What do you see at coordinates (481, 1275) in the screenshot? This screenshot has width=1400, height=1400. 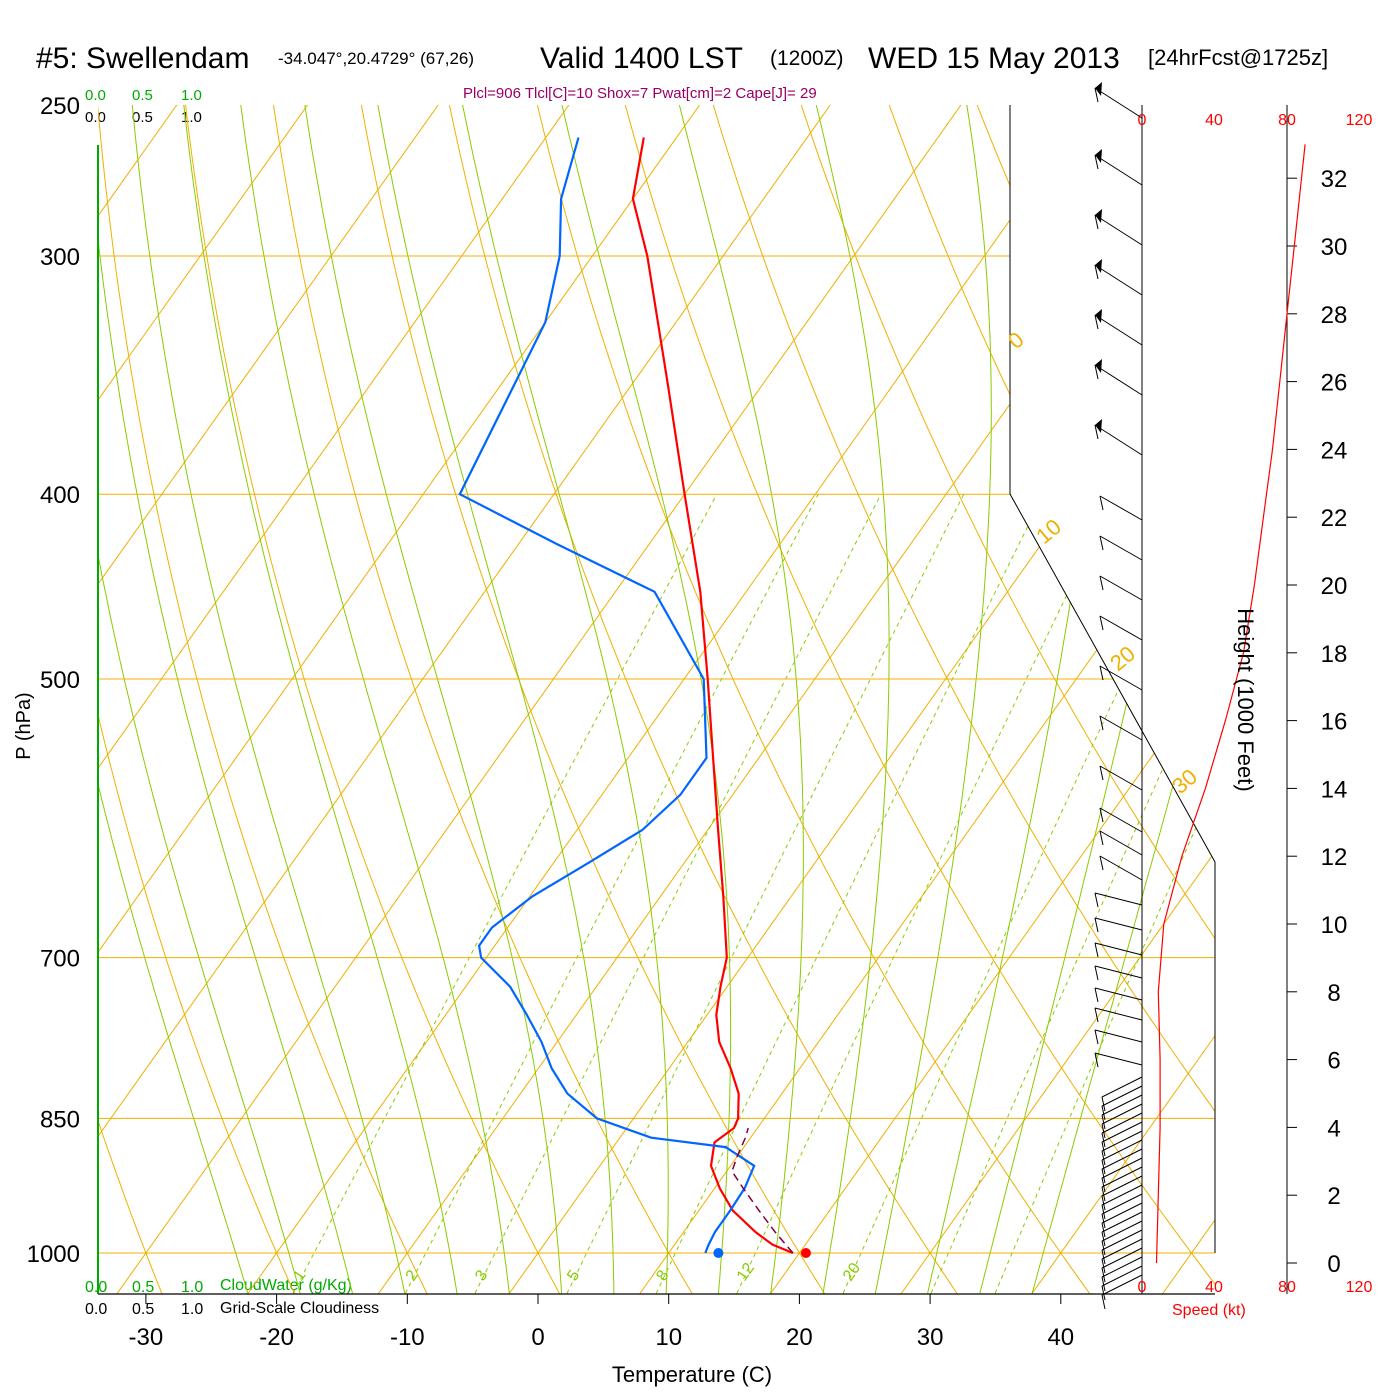 I see `mixing-ratio-label: 3` at bounding box center [481, 1275].